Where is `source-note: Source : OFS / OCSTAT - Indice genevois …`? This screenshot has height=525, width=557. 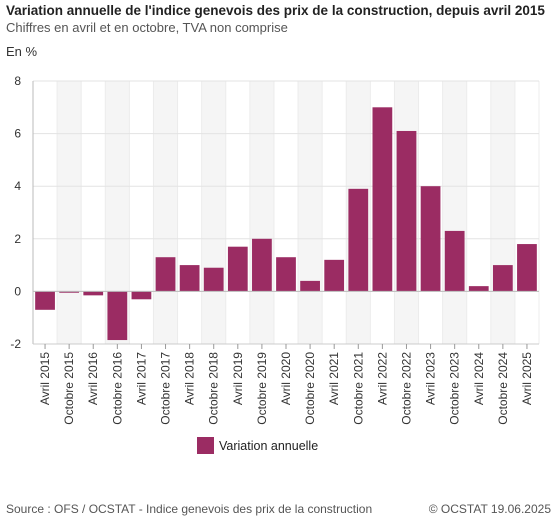
source-note: Source : OFS / OCSTAT - Indice genevois … is located at coordinates (189, 509).